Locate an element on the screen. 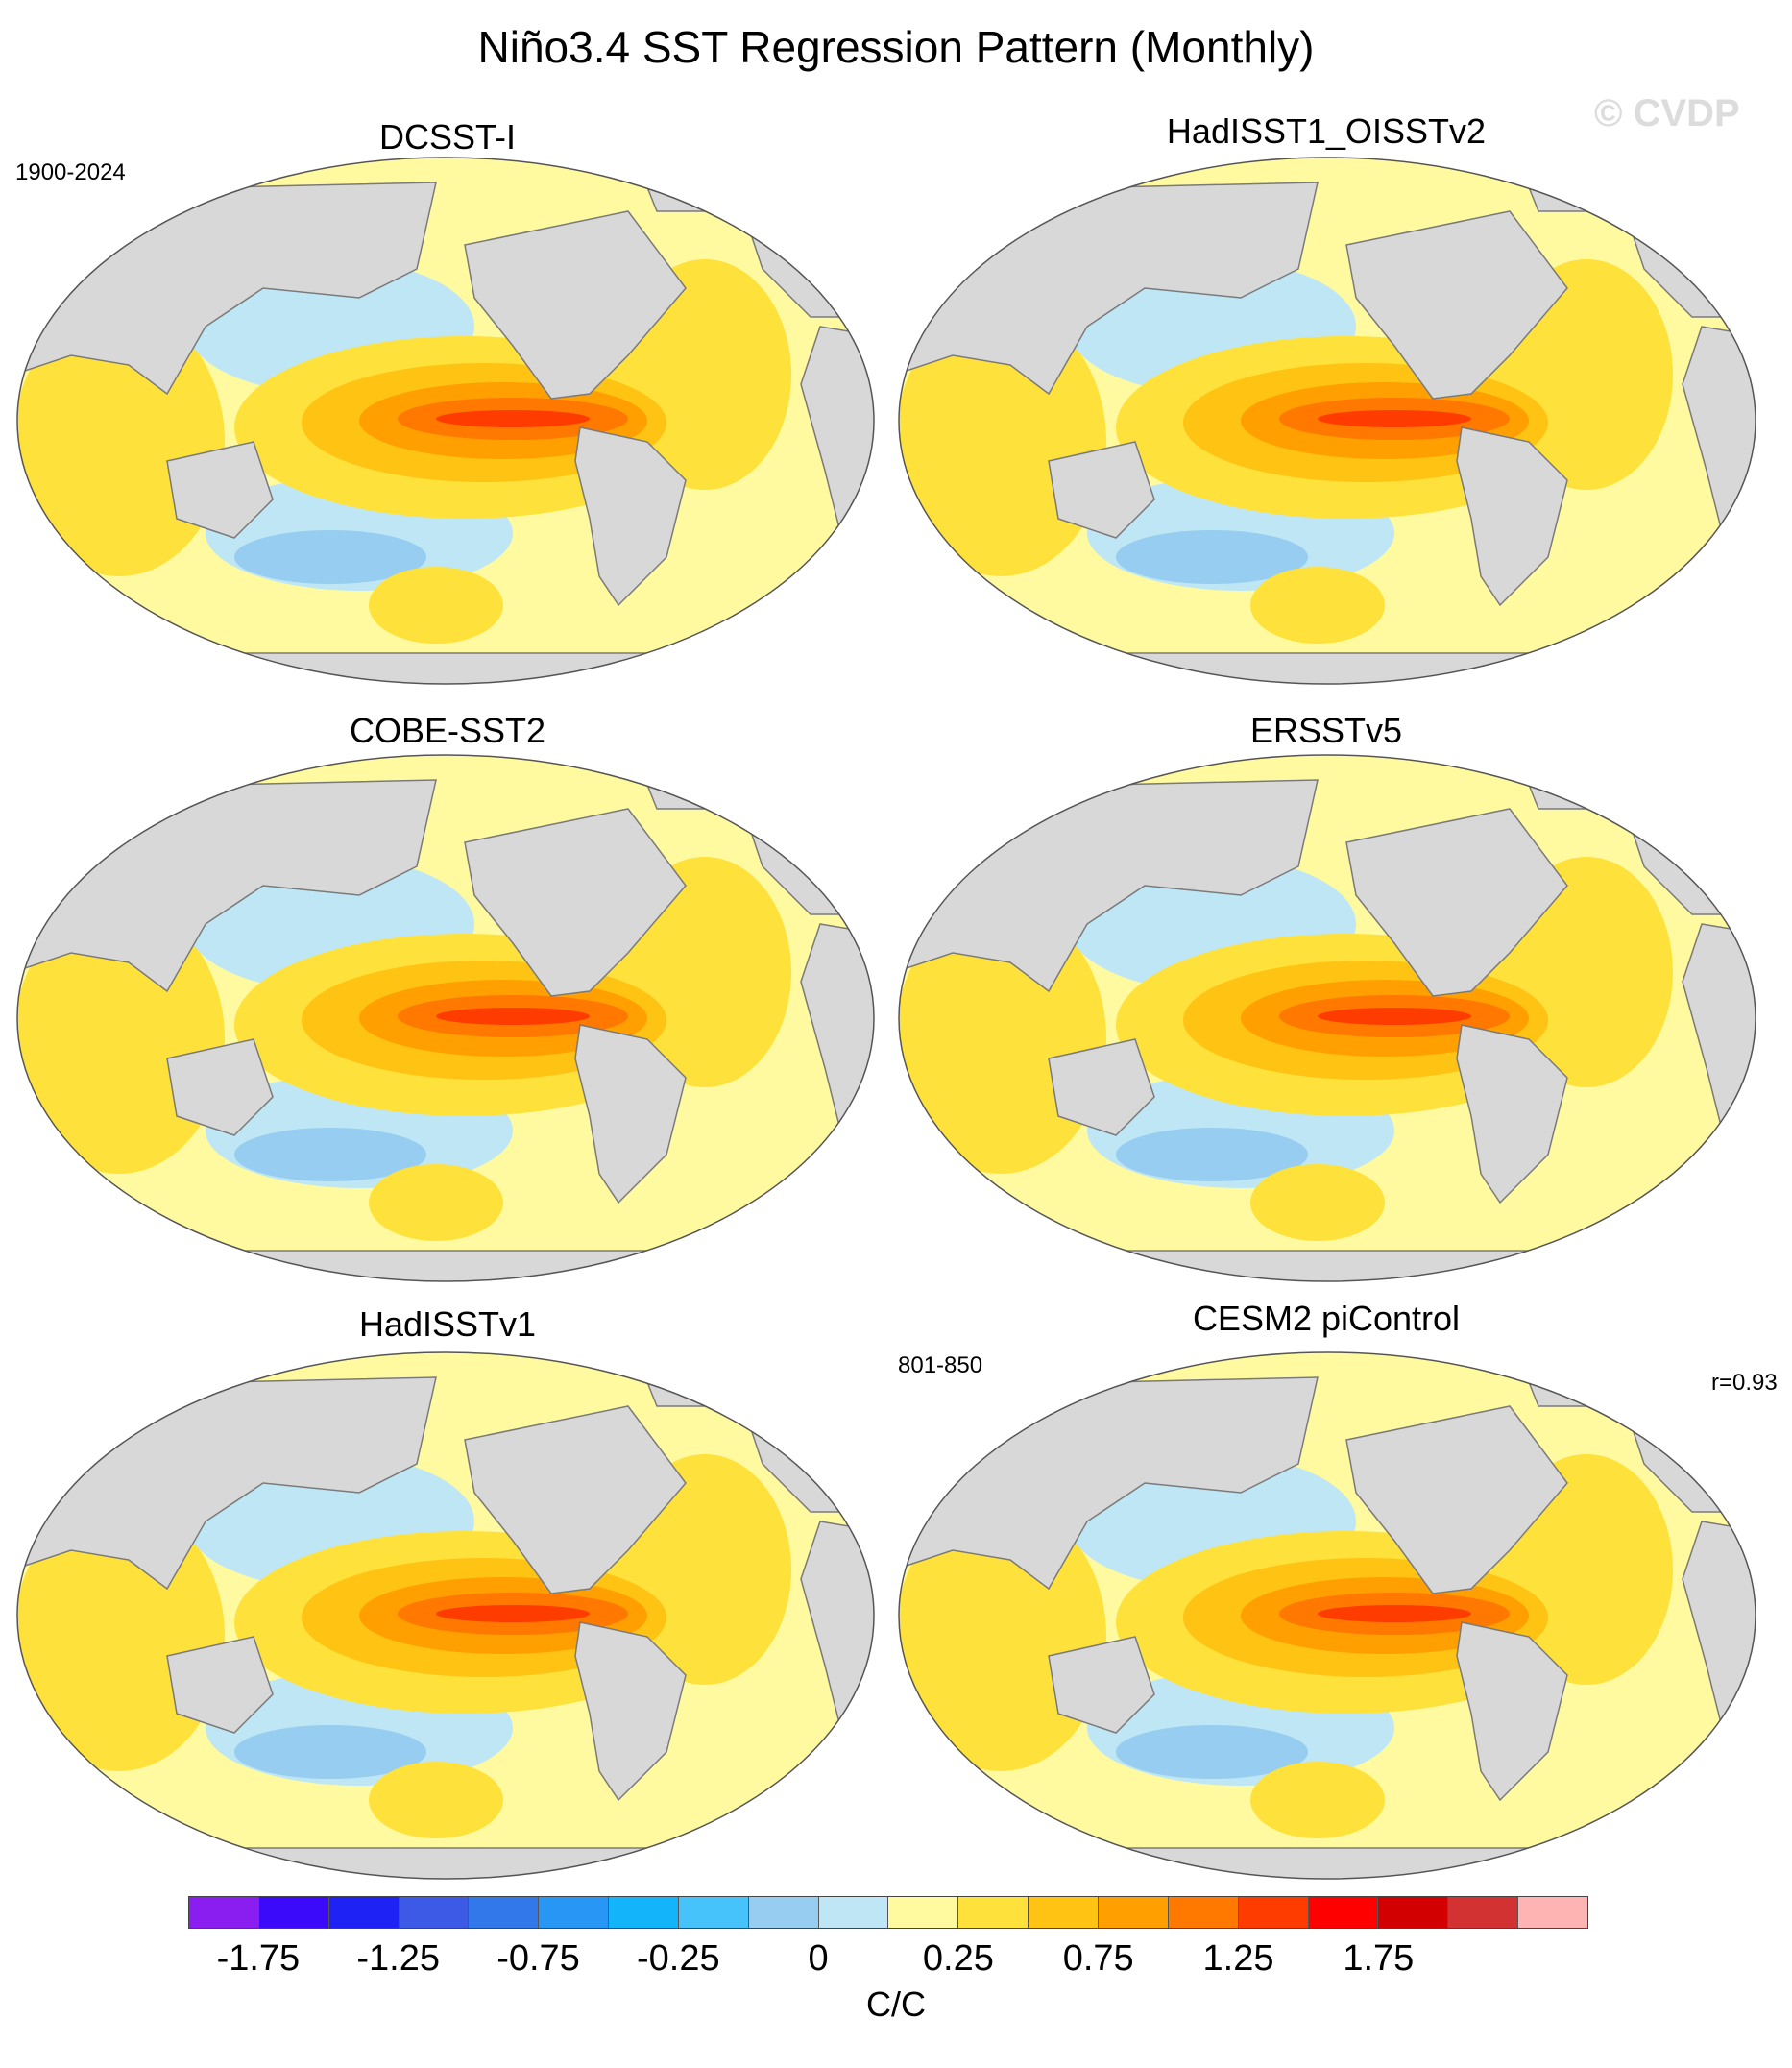 This screenshot has width=1792, height=2068. colorbar-tick-label: 0 is located at coordinates (818, 1958).